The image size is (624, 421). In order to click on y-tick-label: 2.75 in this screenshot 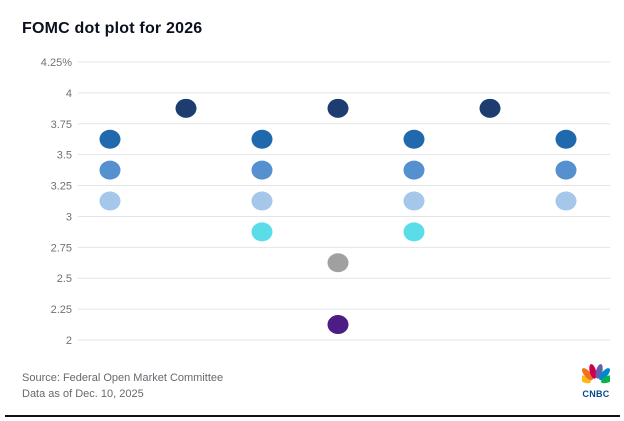, I will do `click(61, 248)`.